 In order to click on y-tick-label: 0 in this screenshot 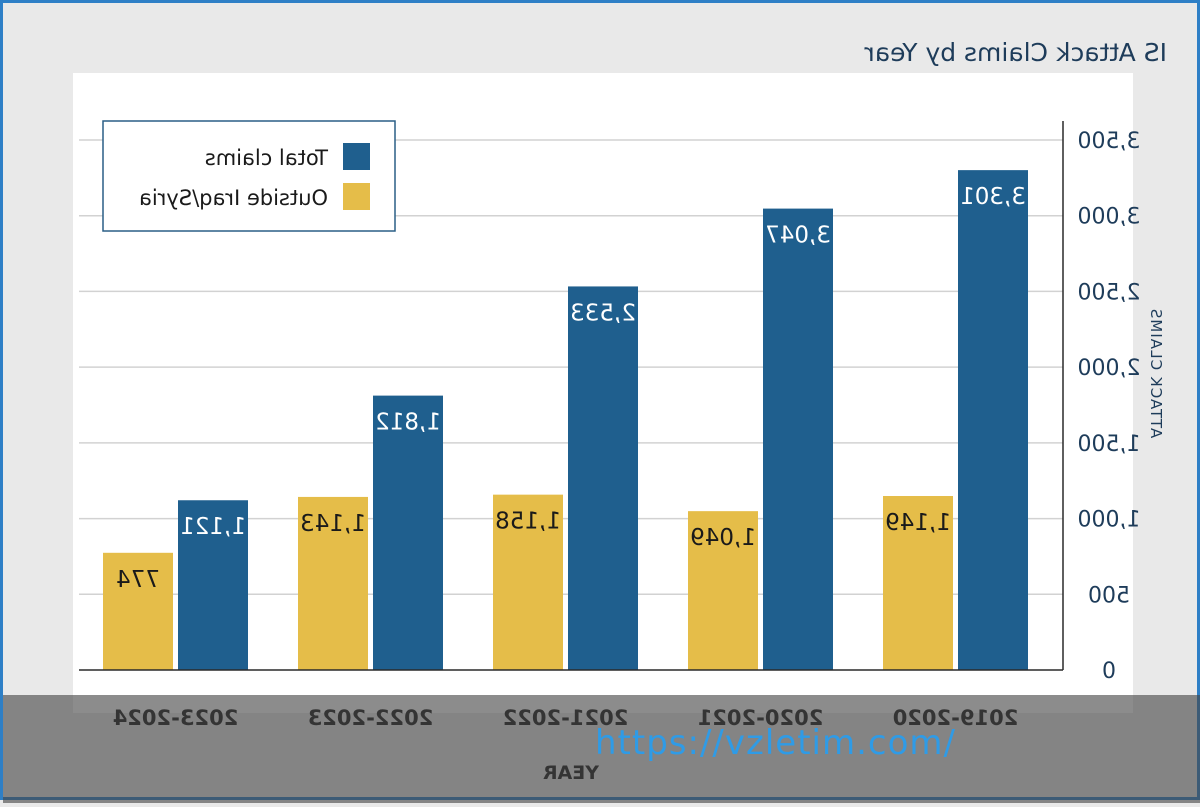, I will do `click(1109, 671)`.